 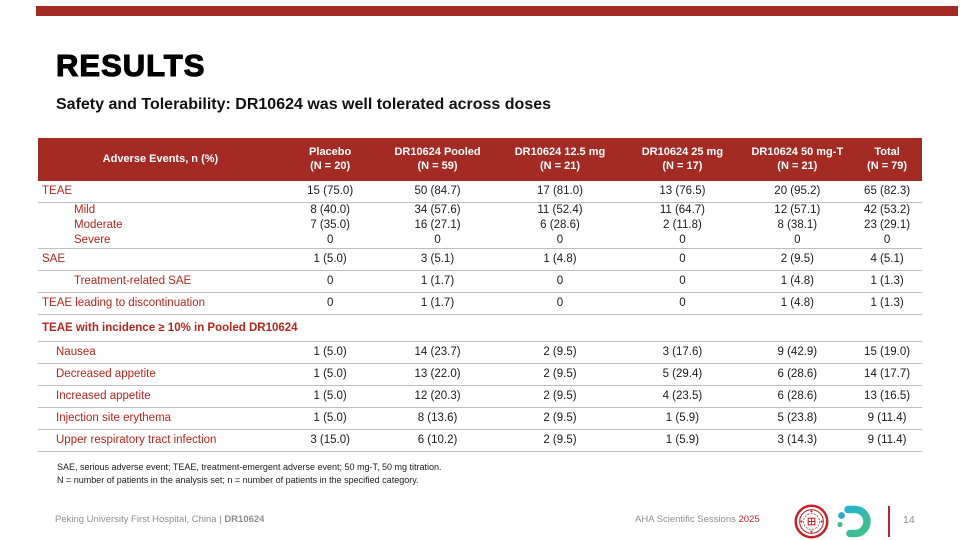 What do you see at coordinates (160, 352) in the screenshot?
I see `row-label: Nausea` at bounding box center [160, 352].